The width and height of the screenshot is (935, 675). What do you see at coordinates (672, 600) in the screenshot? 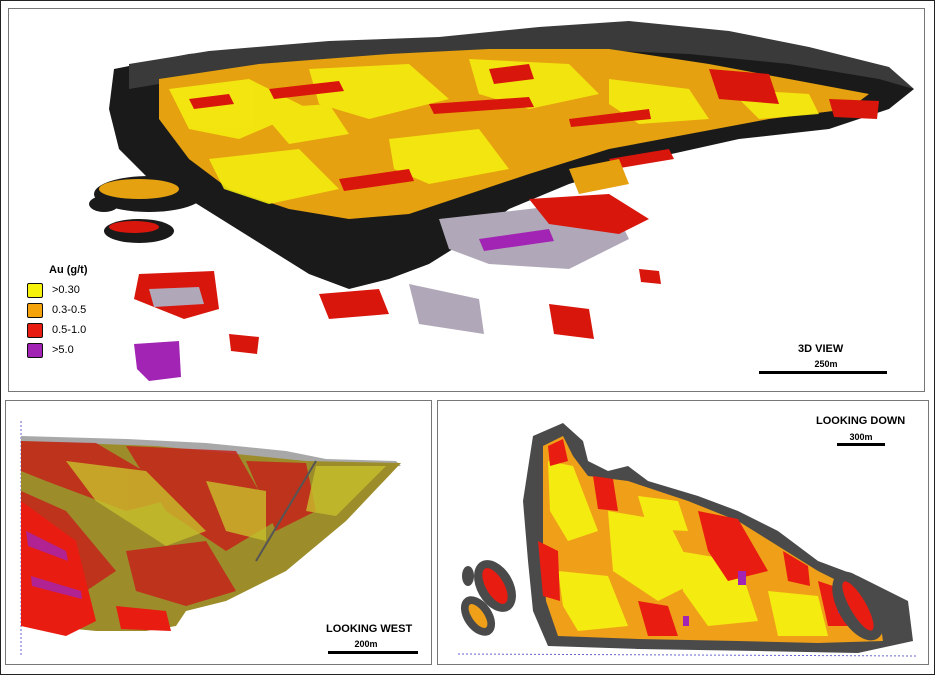
I see `satellite-lenses-down` at bounding box center [672, 600].